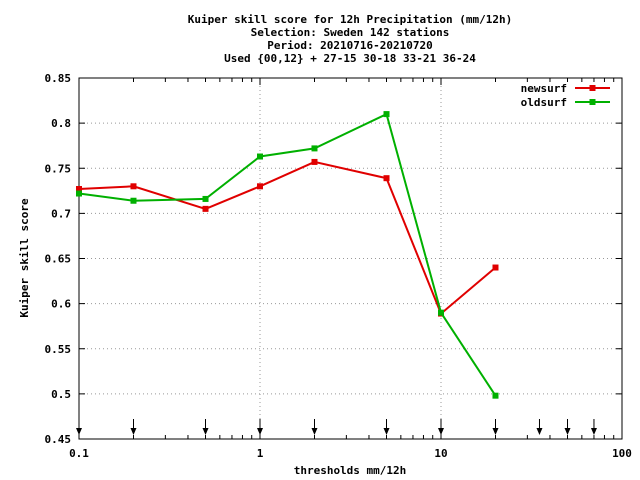 Image resolution: width=640 pixels, height=480 pixels. Describe the element at coordinates (61, 213) in the screenshot. I see `y-tick-label: 0.7` at that location.